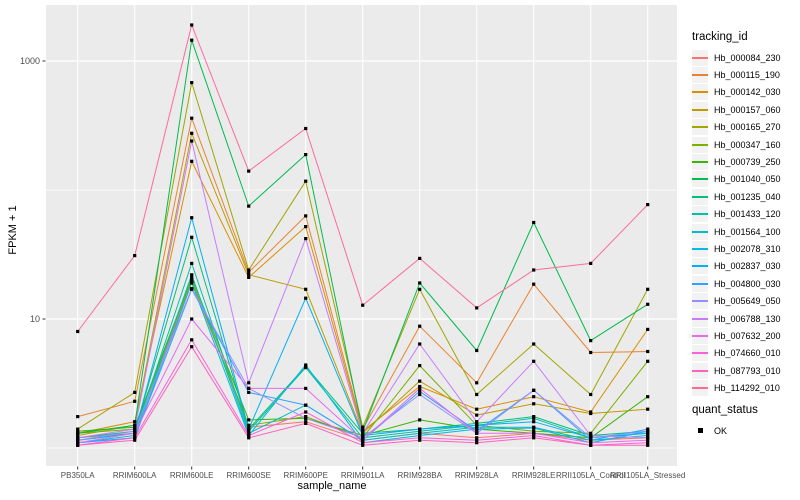  What do you see at coordinates (647, 475) in the screenshot?
I see `x-tick-label: RRII105LA_Stressed` at bounding box center [647, 475].